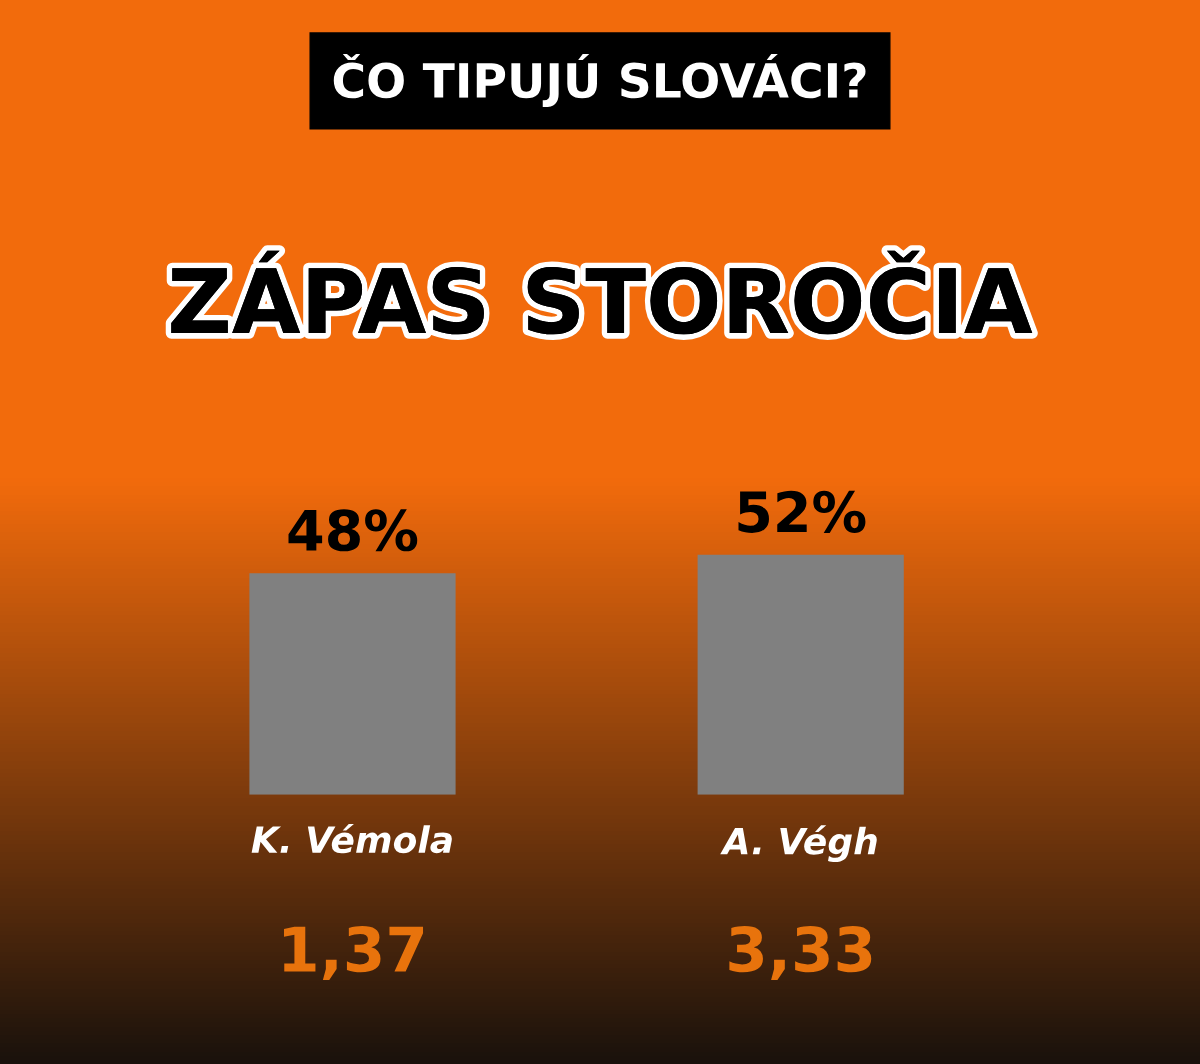  What do you see at coordinates (354, 953) in the screenshot?
I see `text: 1,37` at bounding box center [354, 953].